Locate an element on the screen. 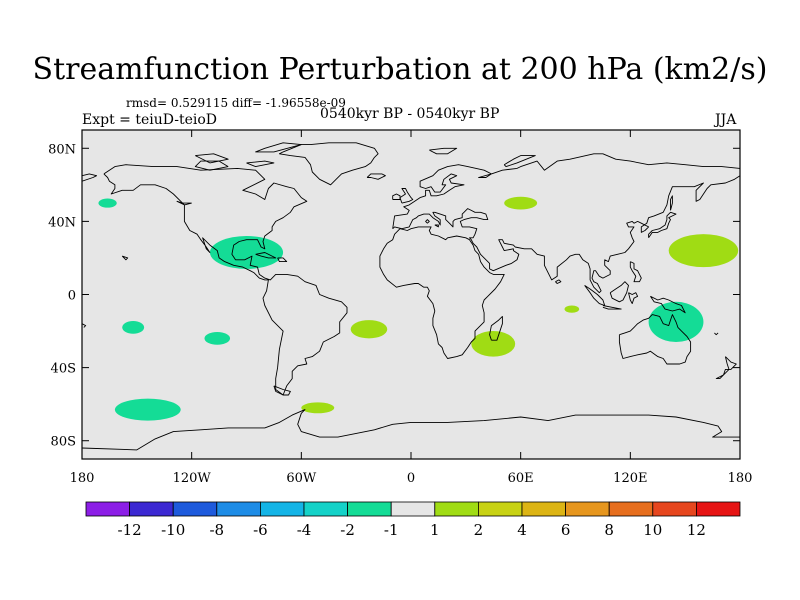 The image size is (800, 600). colorbar-label: -8 is located at coordinates (216, 530).